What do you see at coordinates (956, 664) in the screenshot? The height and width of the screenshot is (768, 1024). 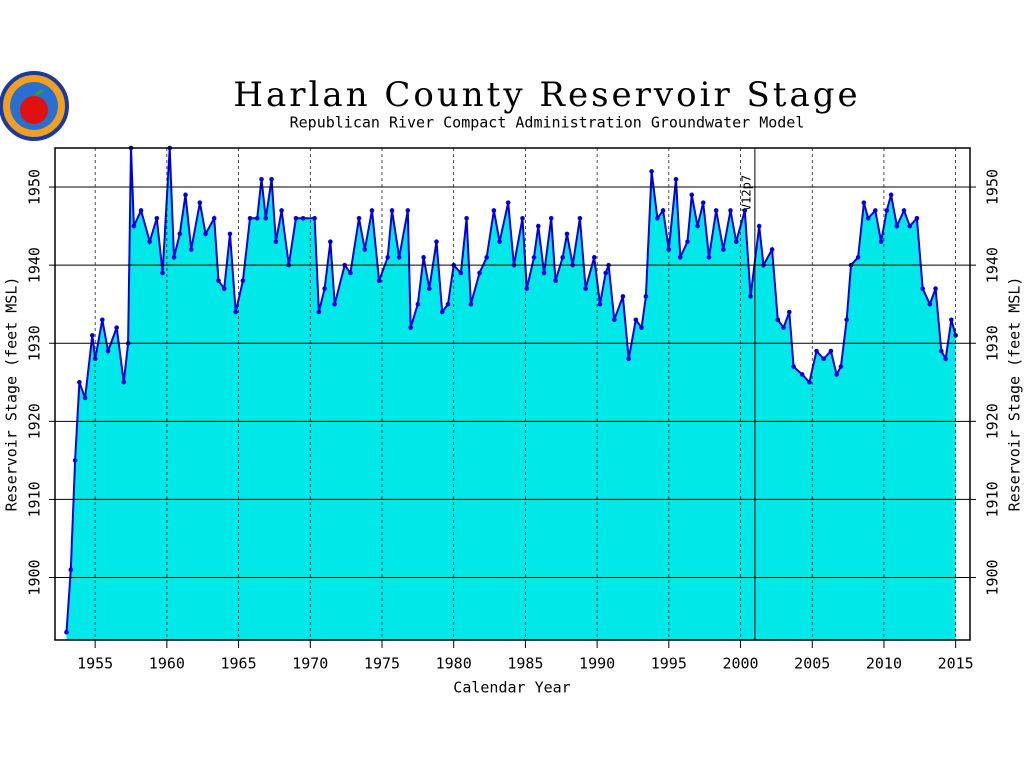 I see `x-tick-label: 2015` at bounding box center [956, 664].